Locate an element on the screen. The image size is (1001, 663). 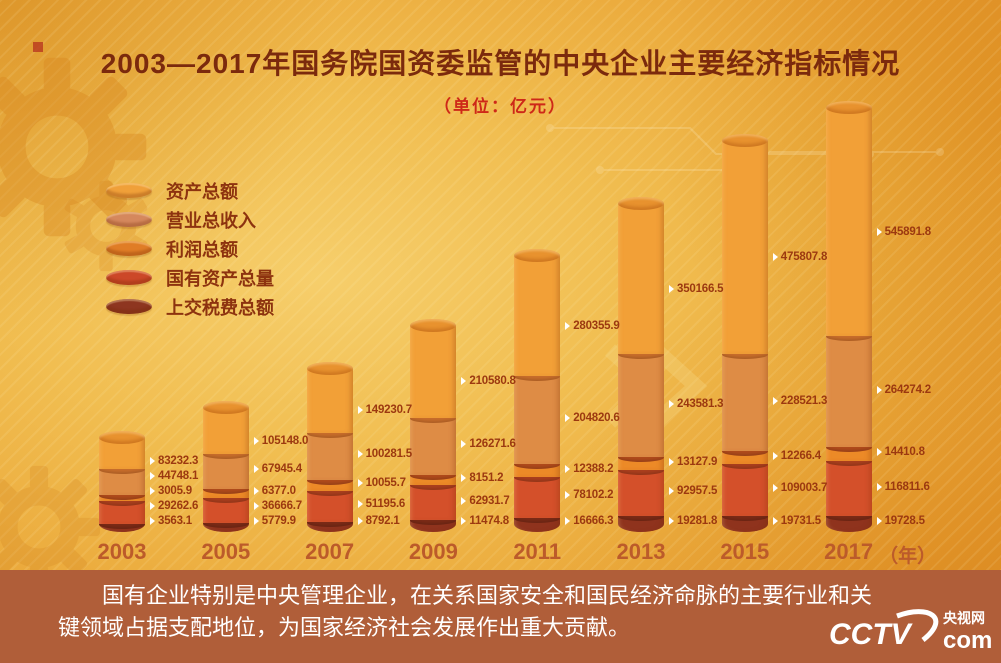
value-label-2007-revenue: 100281.5 is located at coordinates (385, 454).